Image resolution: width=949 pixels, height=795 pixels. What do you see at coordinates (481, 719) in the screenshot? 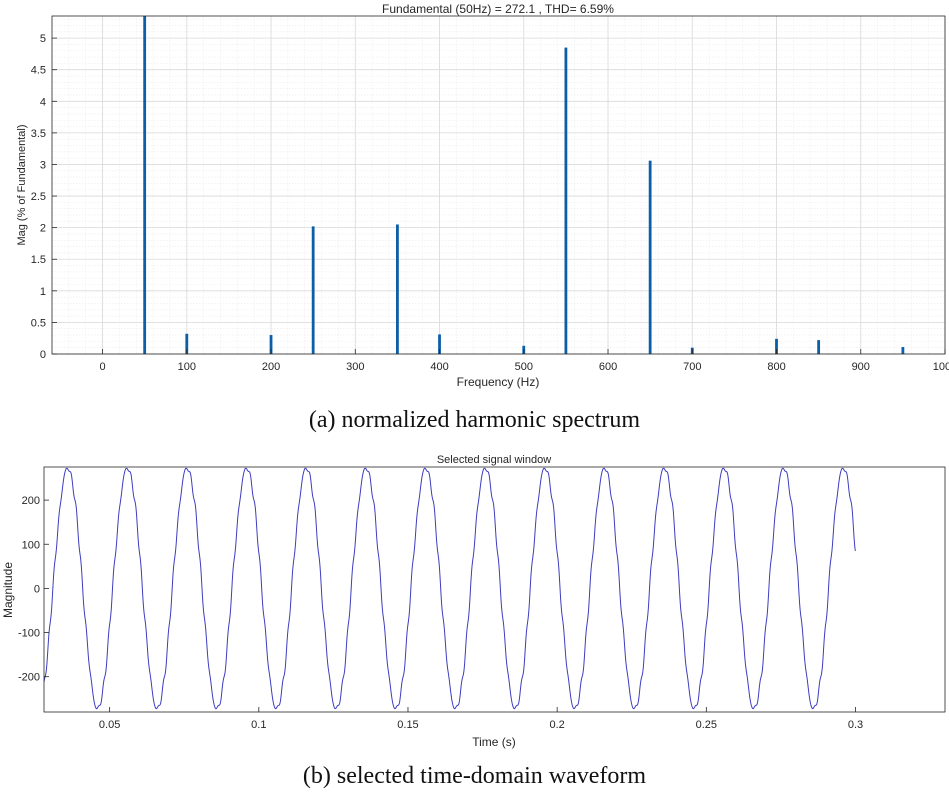
I see `waveform-x-ticks: 0.05 0.1 0.15 0.2 0.25 0.3` at bounding box center [481, 719].